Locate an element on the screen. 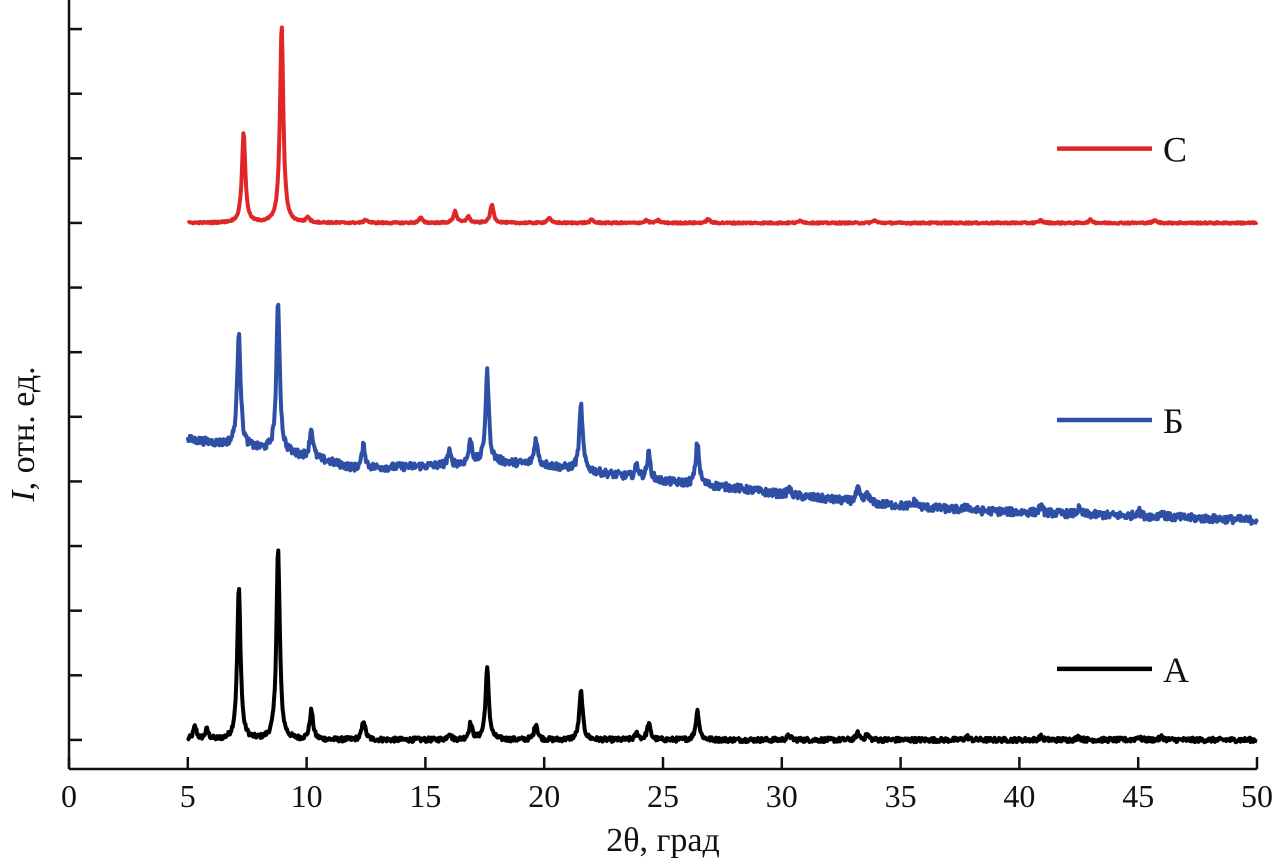 This screenshot has width=1278, height=864. x-tick-label: 30 is located at coordinates (782, 796).